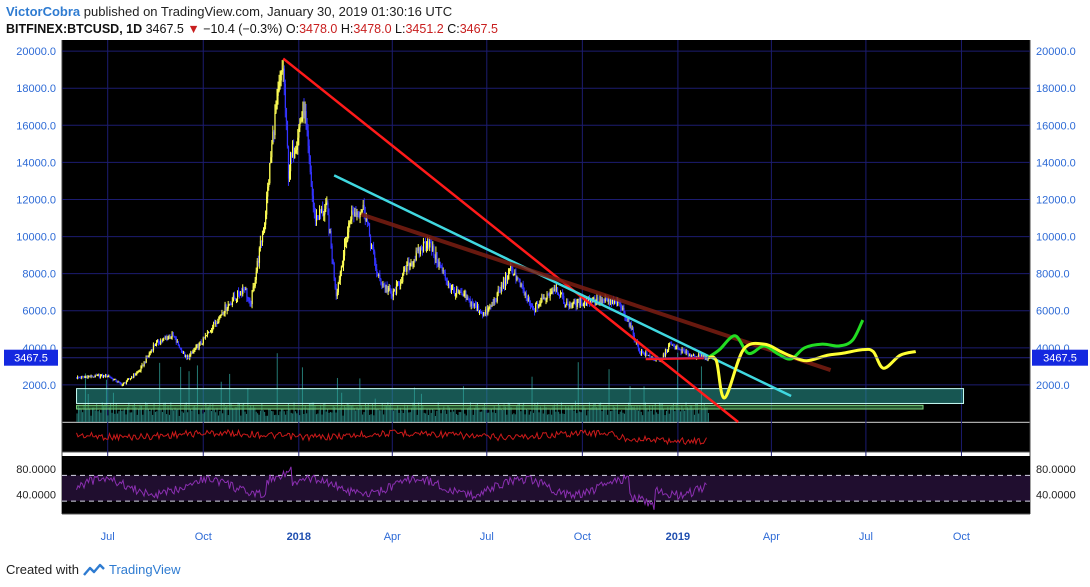  Describe the element at coordinates (546, 437) in the screenshot. I see `indicator-pane-background` at that location.